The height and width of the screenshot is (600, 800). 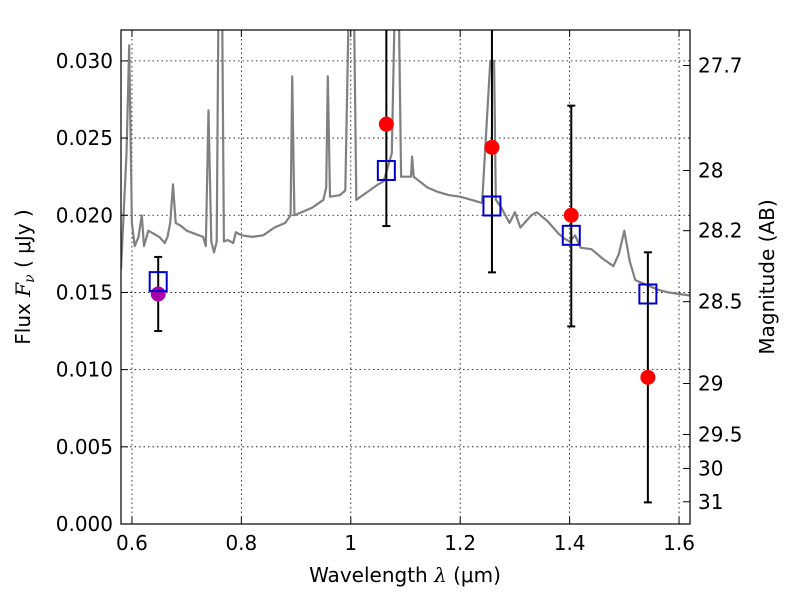 What do you see at coordinates (132, 543) in the screenshot?
I see `x-tick-label: 0.6` at bounding box center [132, 543].